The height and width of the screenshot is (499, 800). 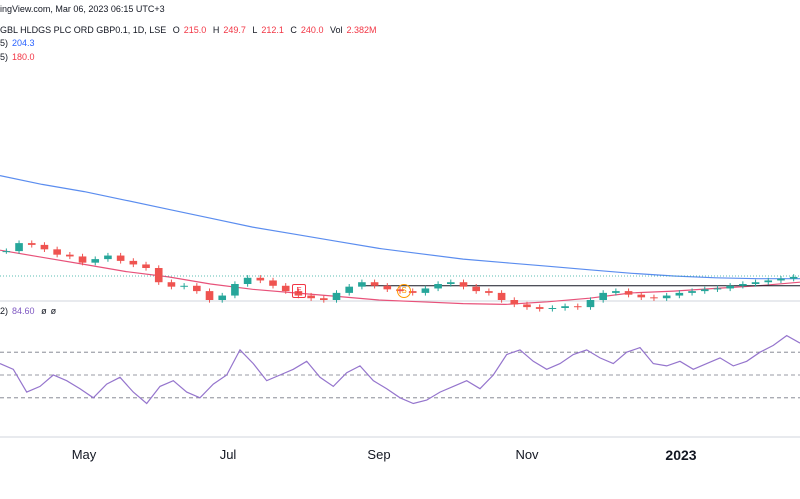 I want to click on ma-short-legend: 5) 180.0, so click(x=17, y=57).